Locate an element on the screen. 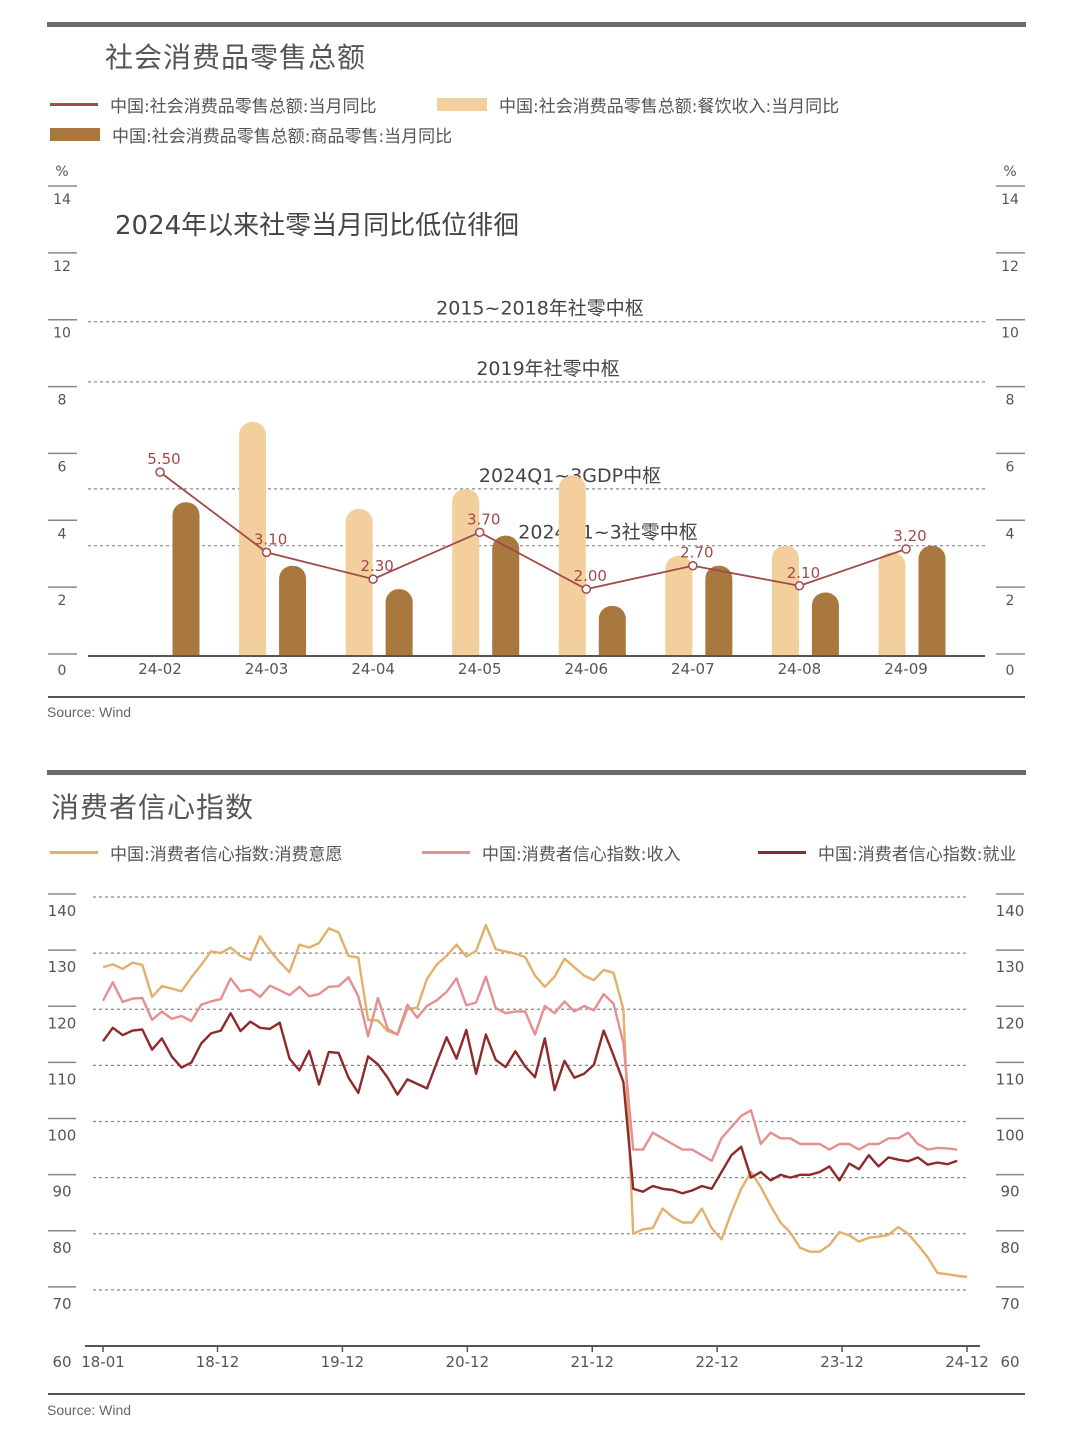 Image resolution: width=1080 pixels, height=1440 pixels. x-tick-label: 24-06 is located at coordinates (586, 669).